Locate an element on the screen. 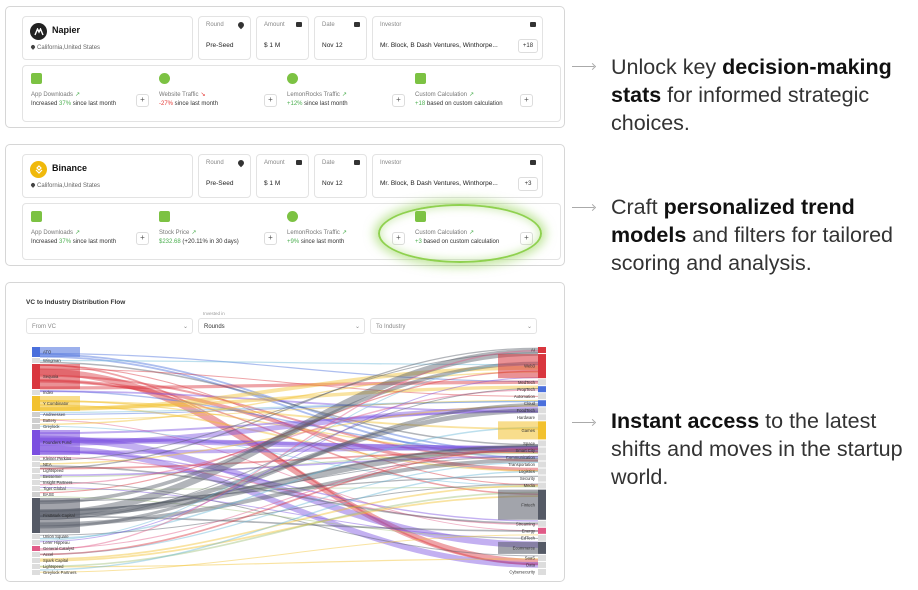 This screenshot has height=590, width=918. date-field: Date Nov 12 is located at coordinates (340, 176).